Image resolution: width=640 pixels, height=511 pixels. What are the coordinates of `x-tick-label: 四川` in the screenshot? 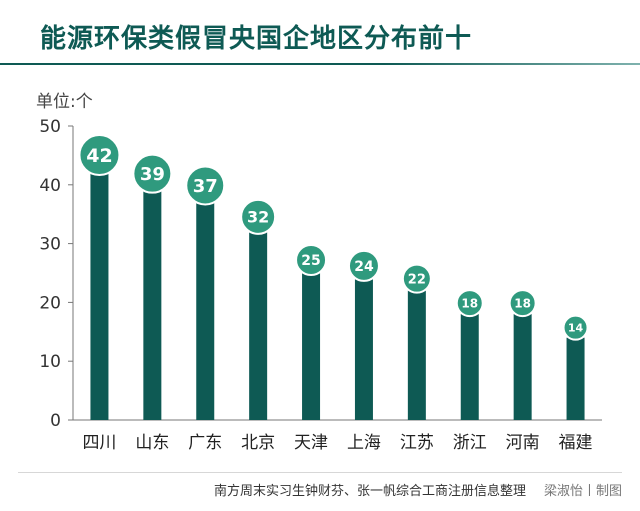 It's located at (99, 443).